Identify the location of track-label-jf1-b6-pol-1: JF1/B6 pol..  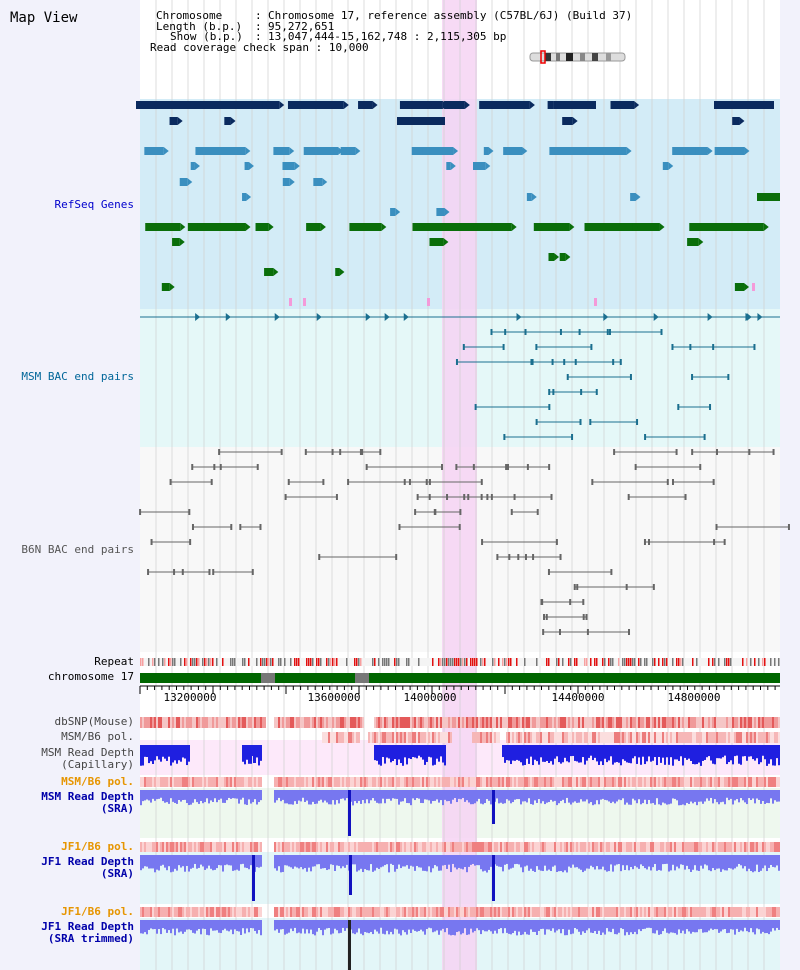
(97, 846).